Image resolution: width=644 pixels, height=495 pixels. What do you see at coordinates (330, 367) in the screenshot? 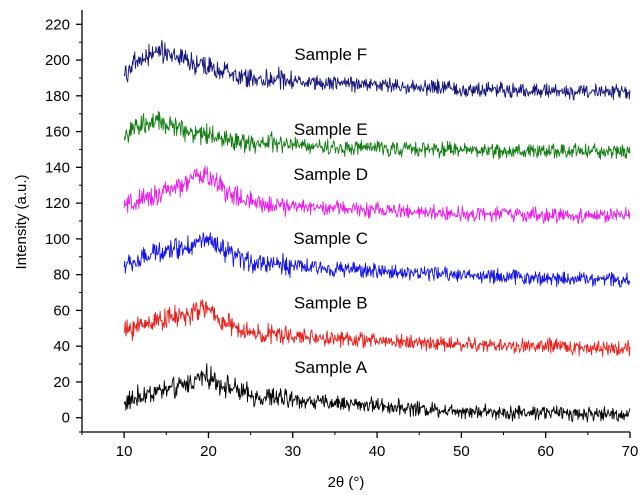
I see `series-label-sample-a: Sample A` at bounding box center [330, 367].